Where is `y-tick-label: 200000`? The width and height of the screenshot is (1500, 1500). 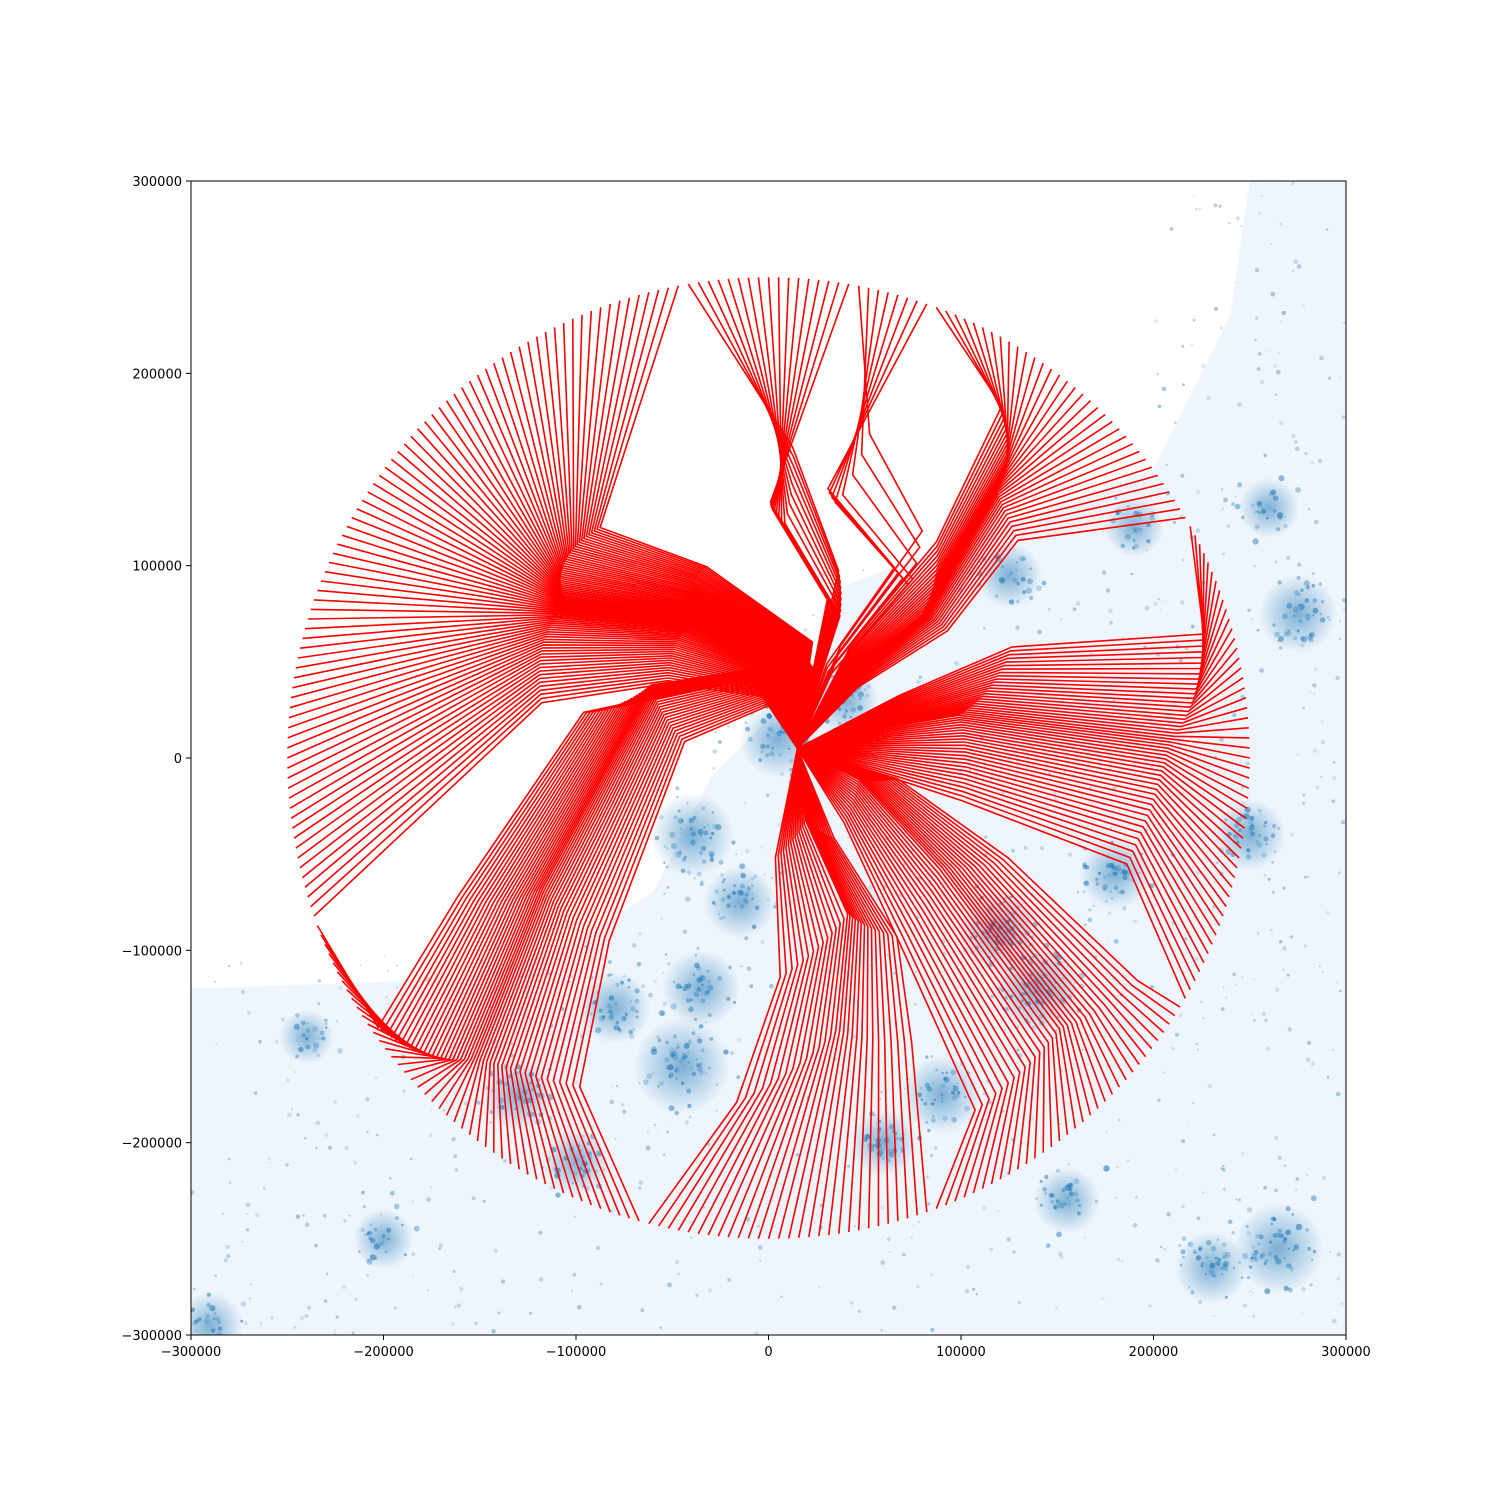
y-tick-label: 200000 is located at coordinates (157, 374).